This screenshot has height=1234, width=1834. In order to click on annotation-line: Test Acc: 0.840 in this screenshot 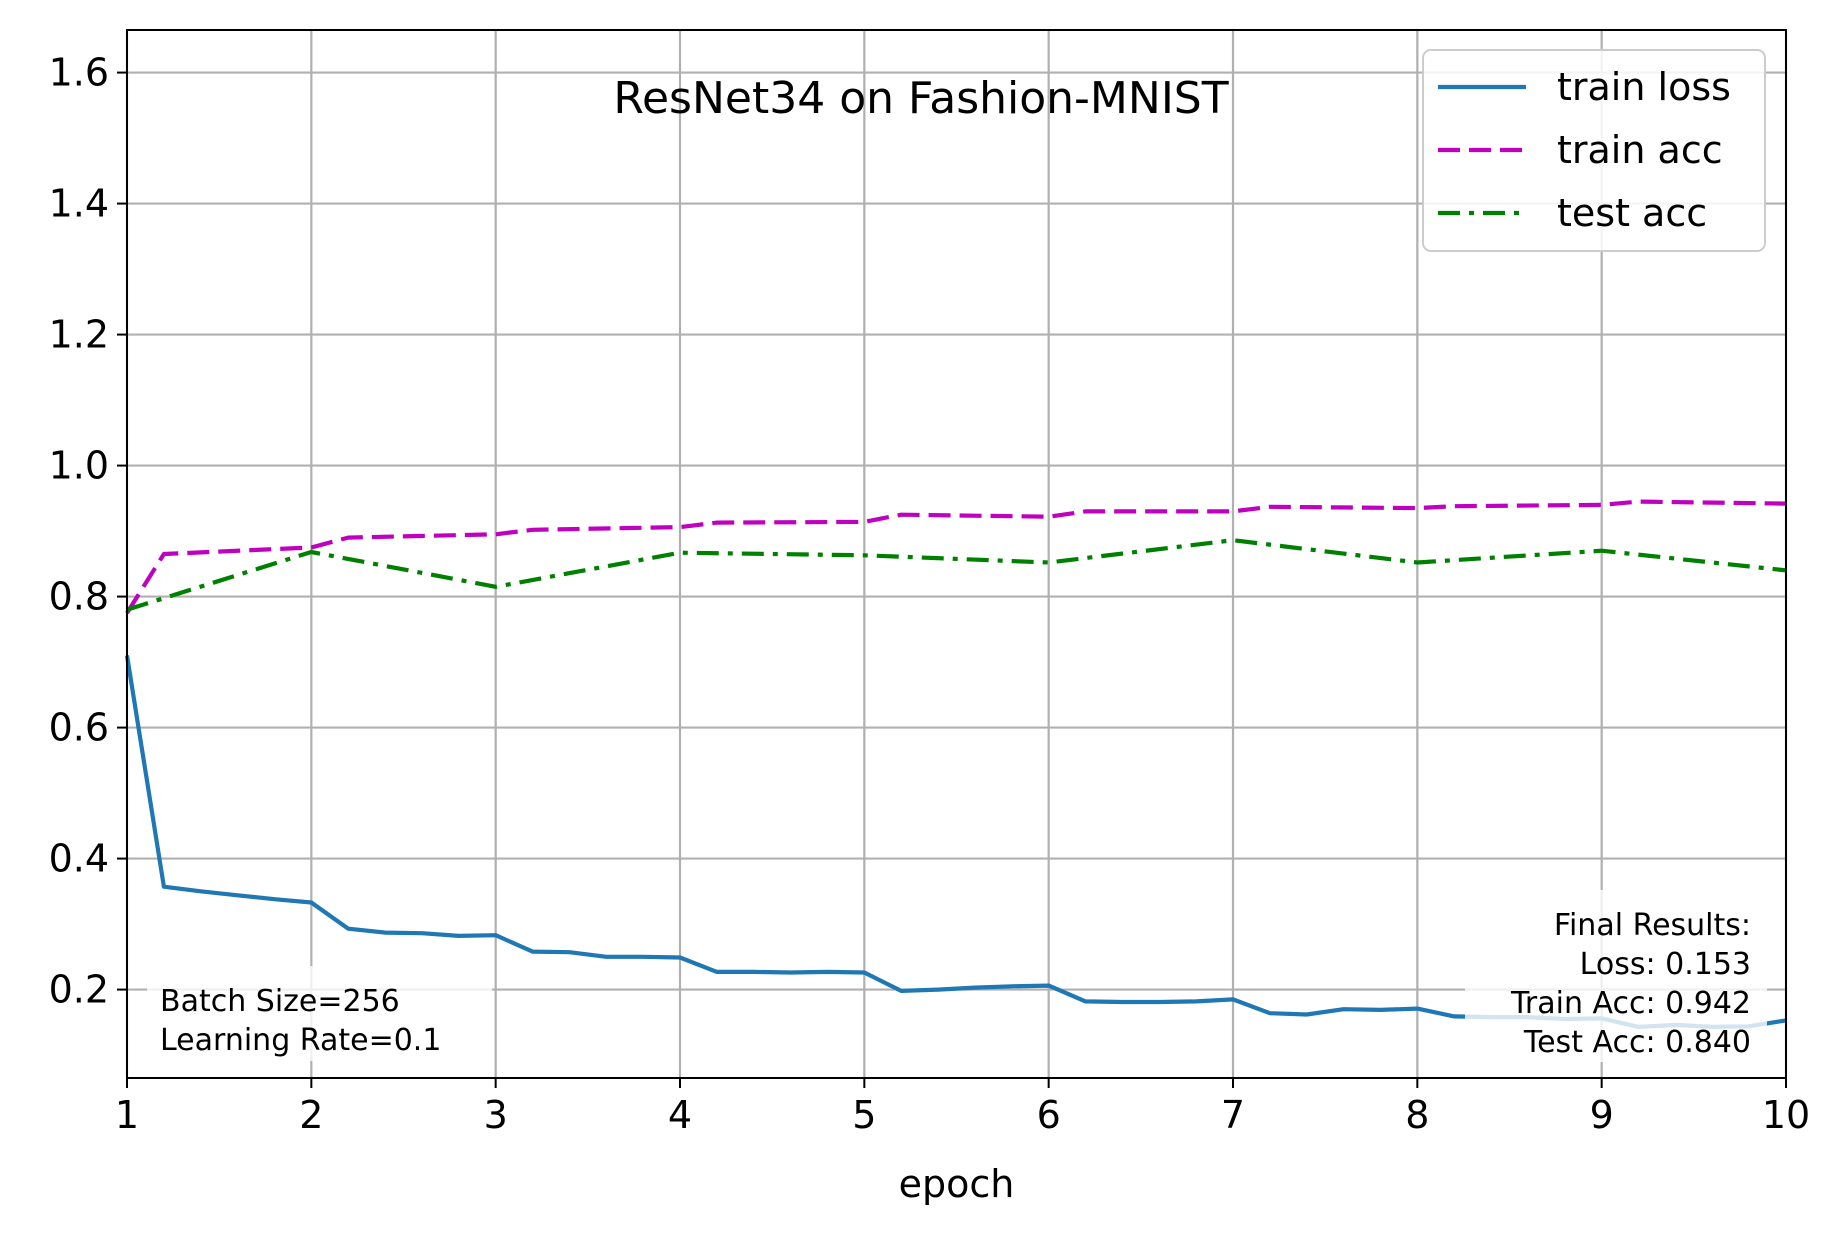, I will do `click(1637, 1042)`.